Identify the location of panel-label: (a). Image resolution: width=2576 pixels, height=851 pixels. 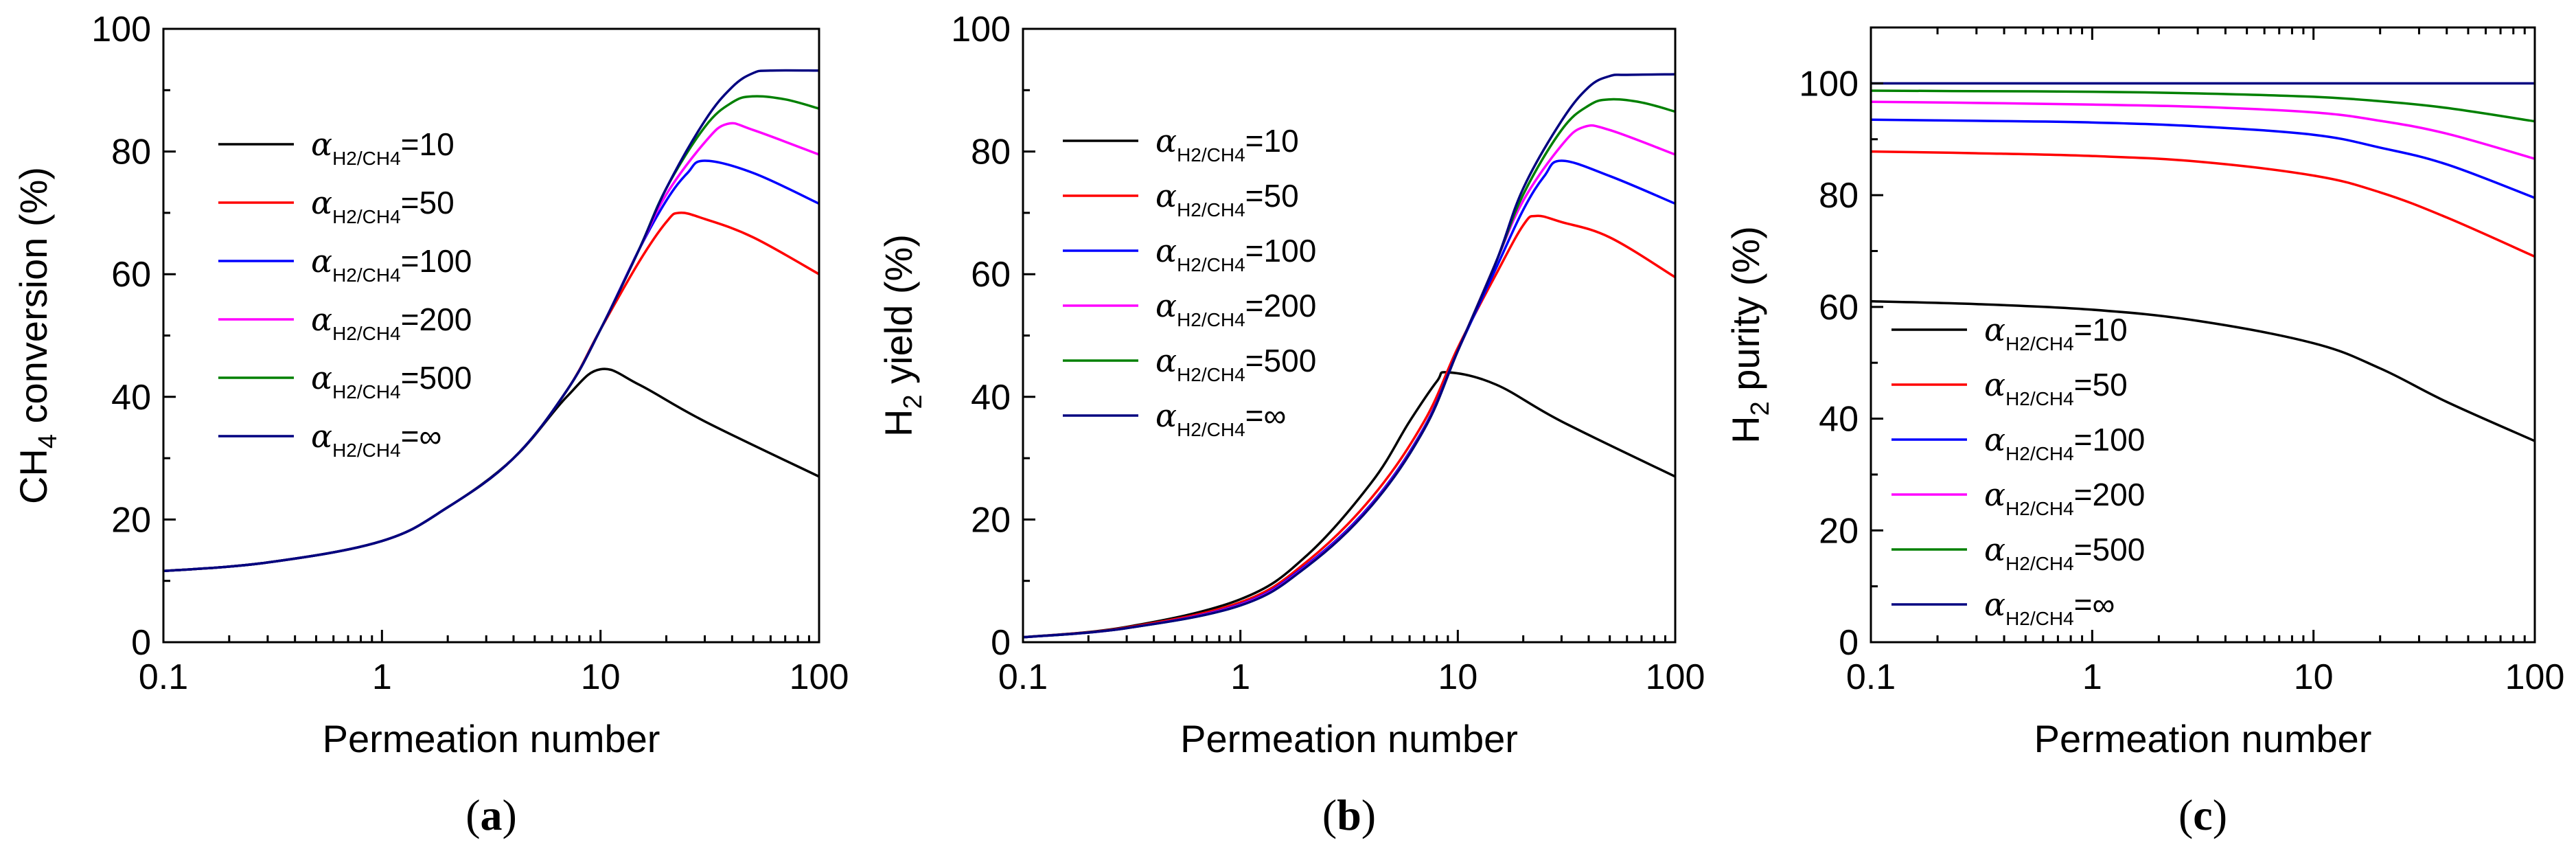
(491, 815).